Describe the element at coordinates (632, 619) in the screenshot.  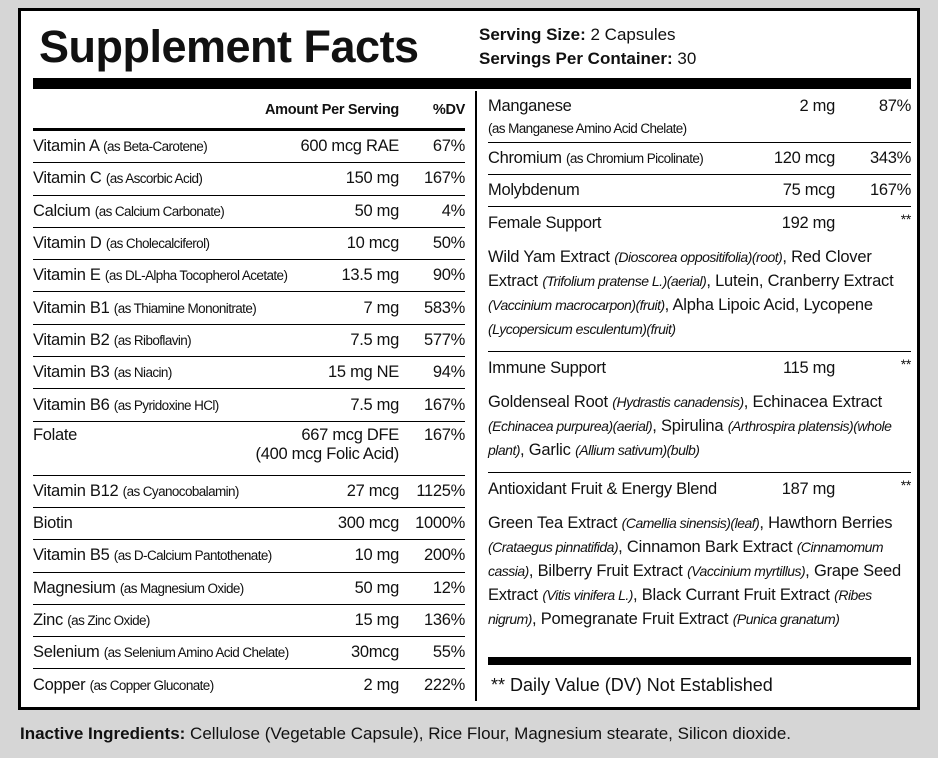
I see `ingredient-name: , Pomegranate Fruit Extract` at that location.